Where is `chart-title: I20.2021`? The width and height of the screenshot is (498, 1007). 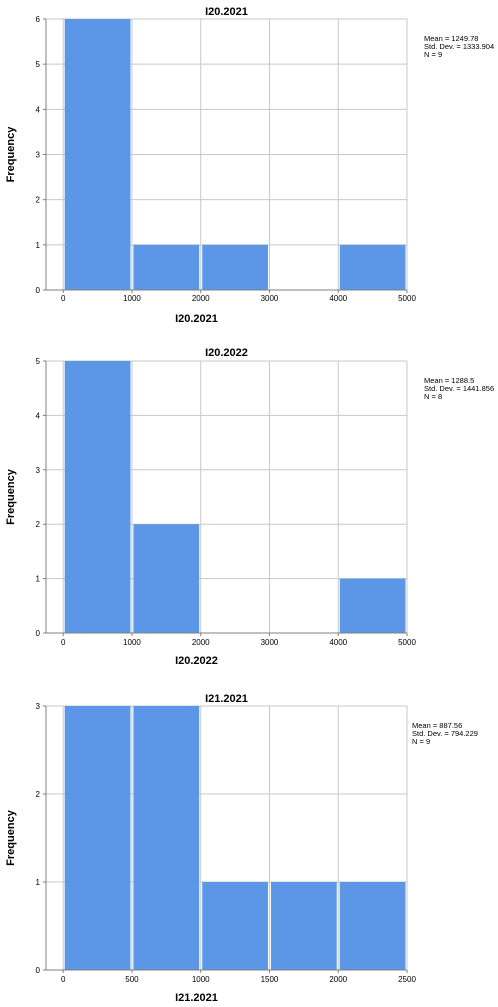
chart-title: I20.2021 is located at coordinates (226, 12).